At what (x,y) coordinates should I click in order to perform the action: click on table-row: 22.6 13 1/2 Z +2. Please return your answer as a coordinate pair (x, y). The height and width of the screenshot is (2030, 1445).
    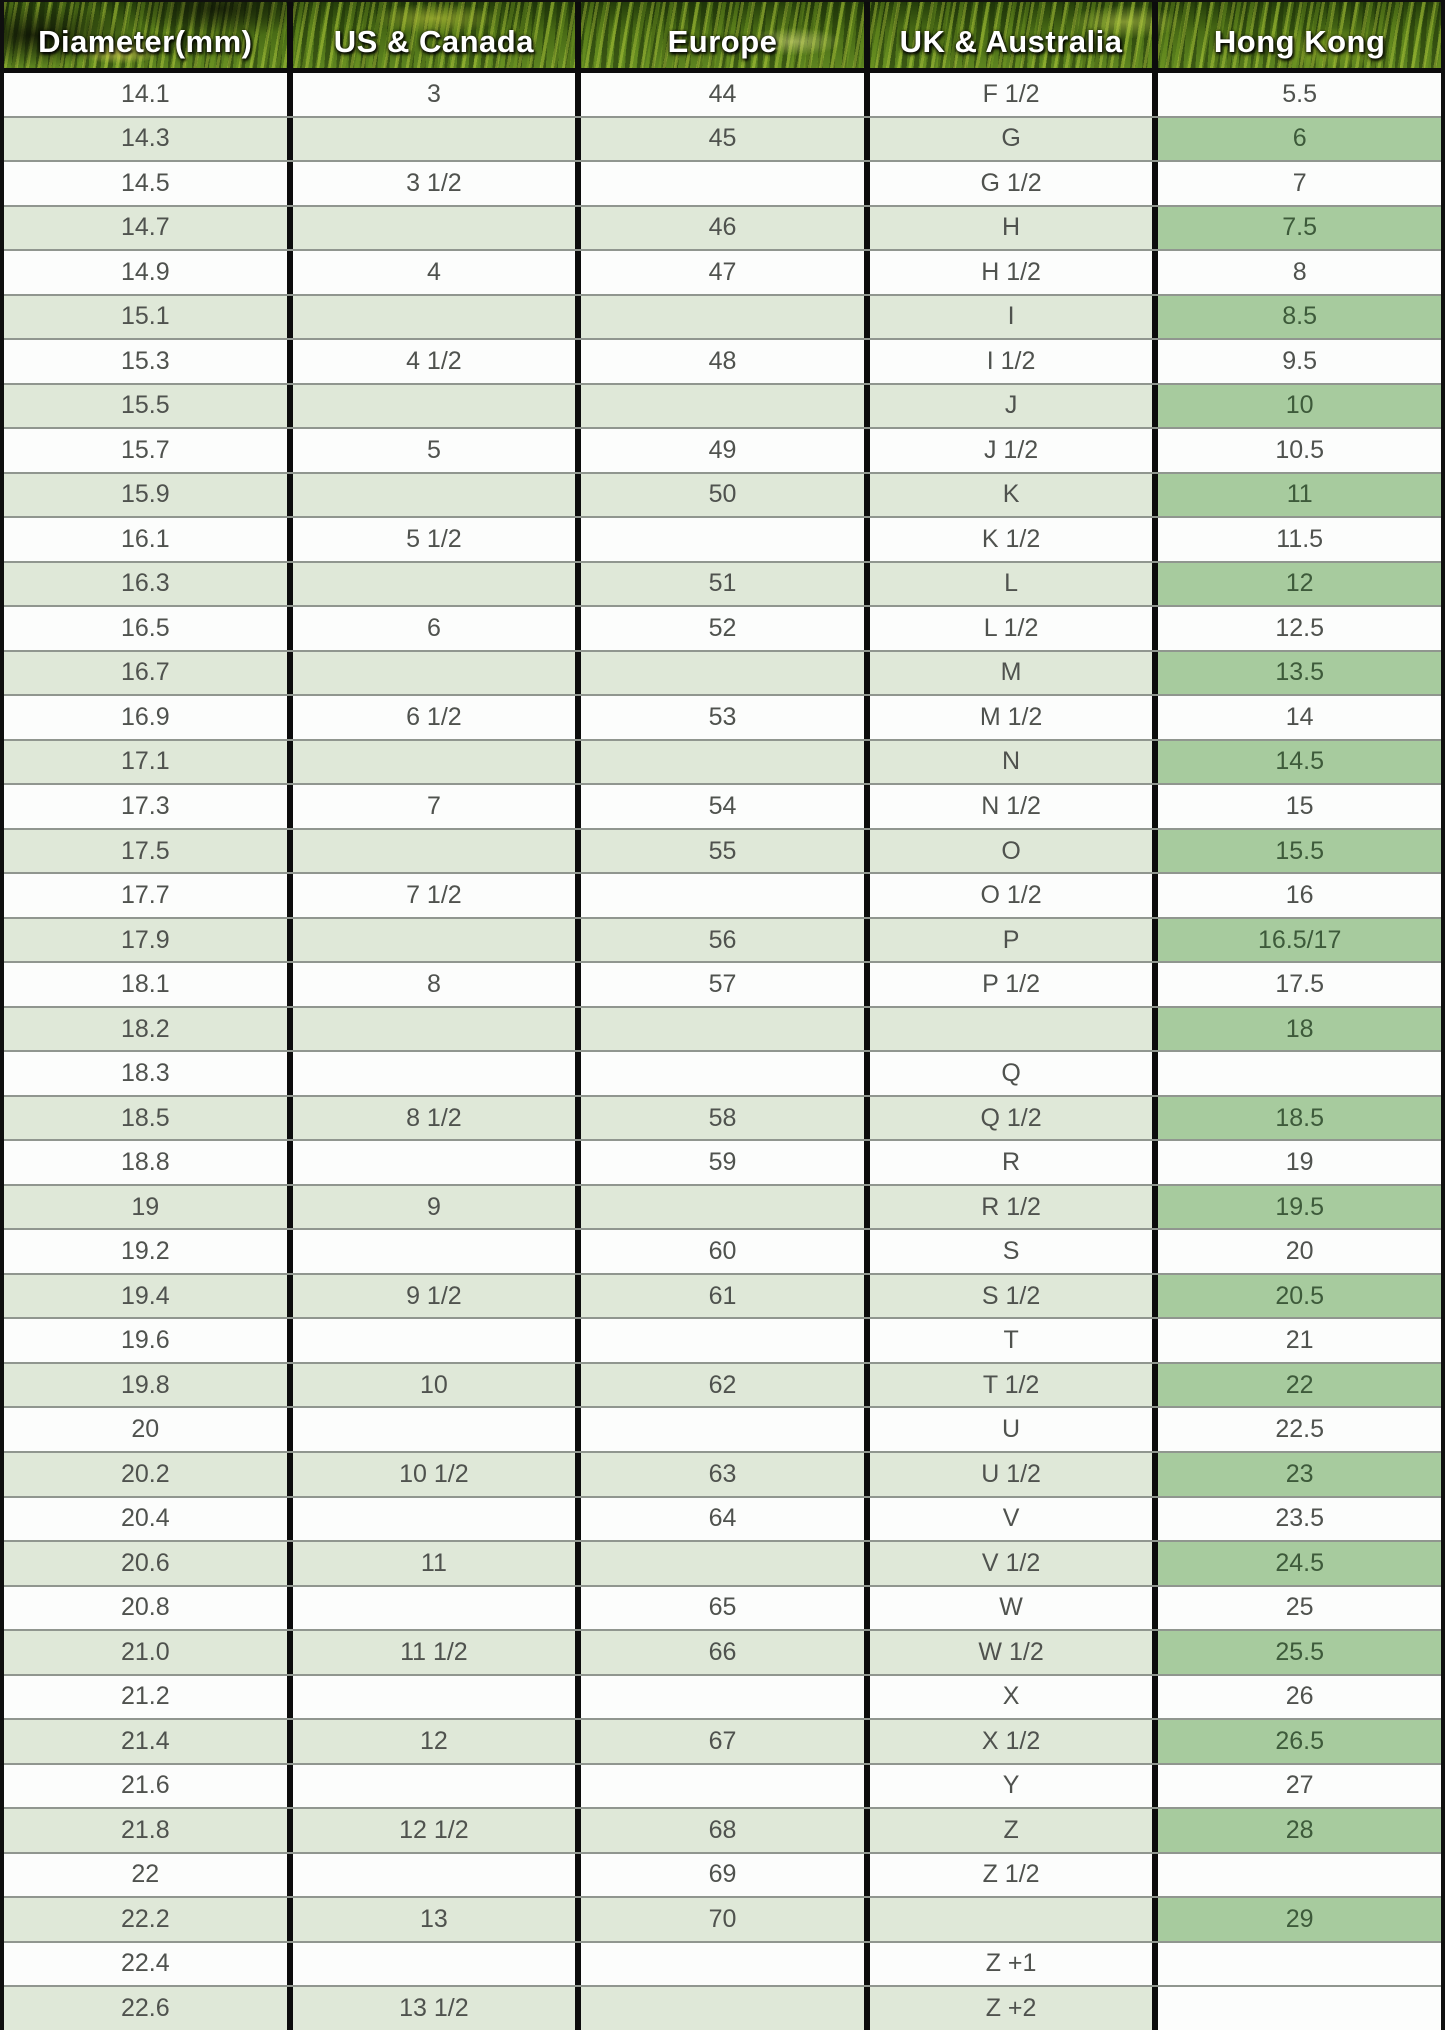
    Looking at the image, I should click on (722, 2007).